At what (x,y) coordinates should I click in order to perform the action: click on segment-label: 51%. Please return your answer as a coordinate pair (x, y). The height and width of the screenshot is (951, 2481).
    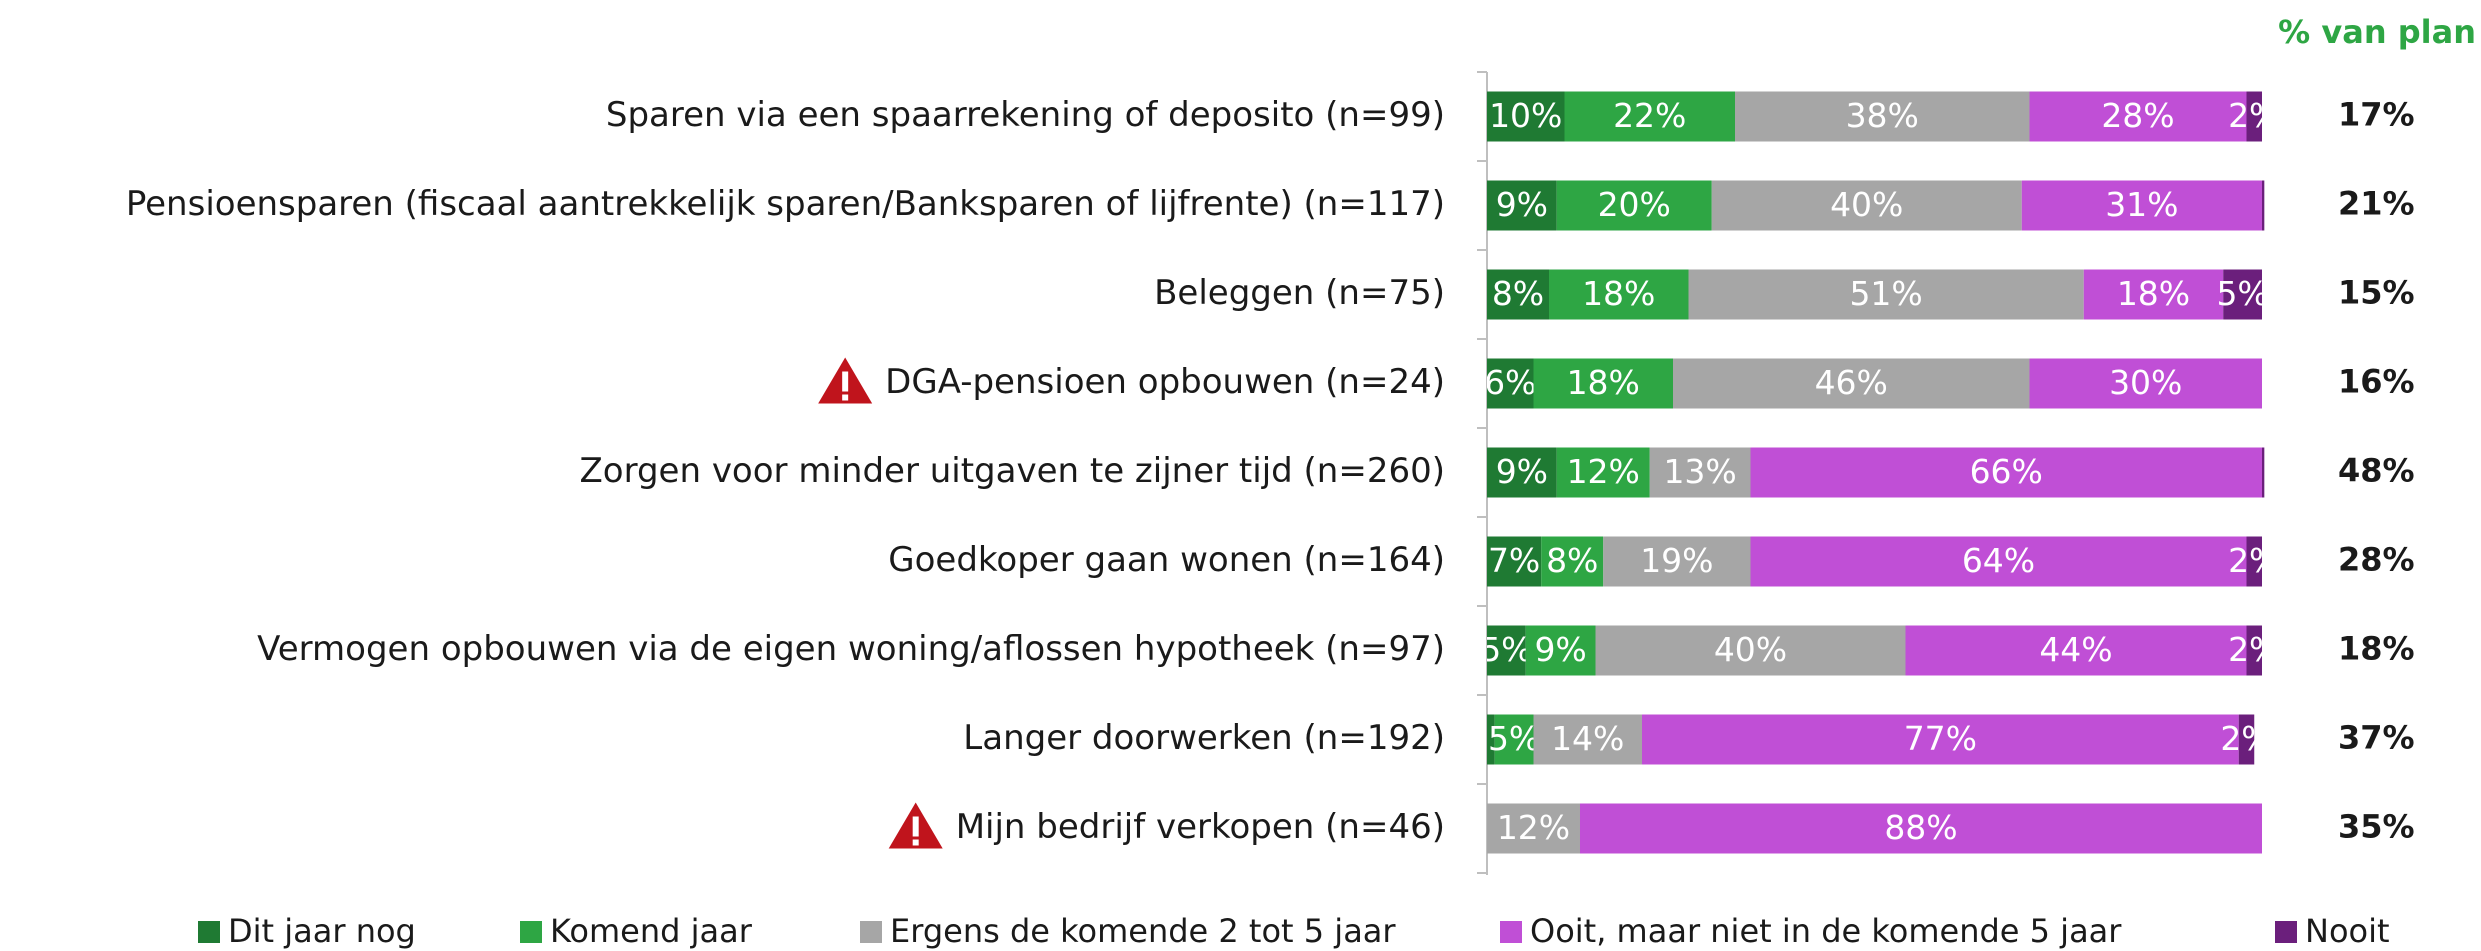
    Looking at the image, I should click on (1885, 293).